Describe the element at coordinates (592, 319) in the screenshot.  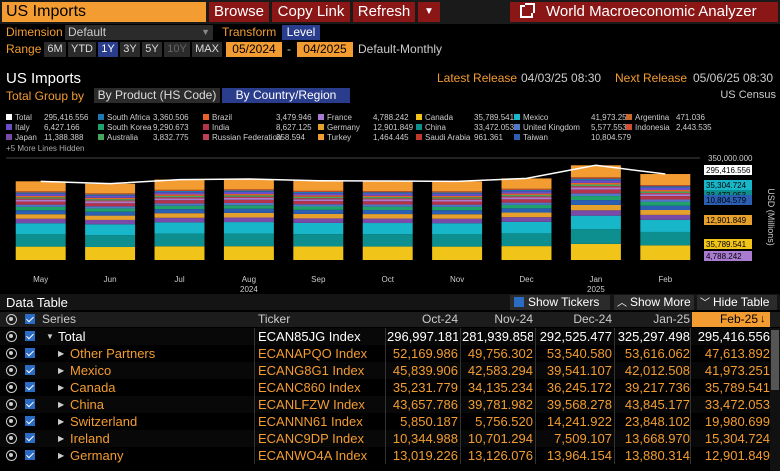
I see `col-header-dec-24: Dec-24` at that location.